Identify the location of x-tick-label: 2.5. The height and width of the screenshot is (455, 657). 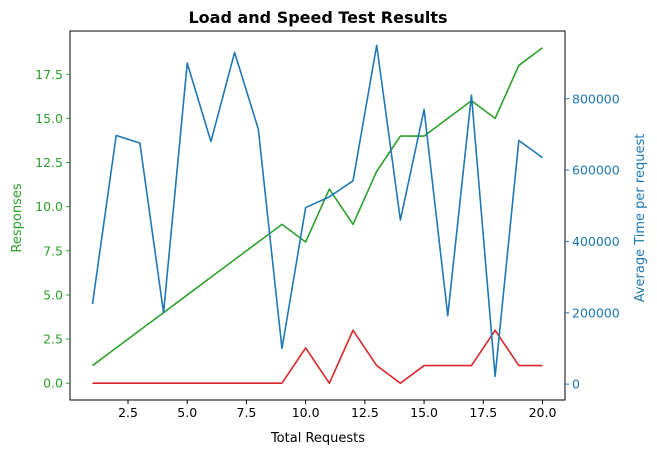
(128, 412).